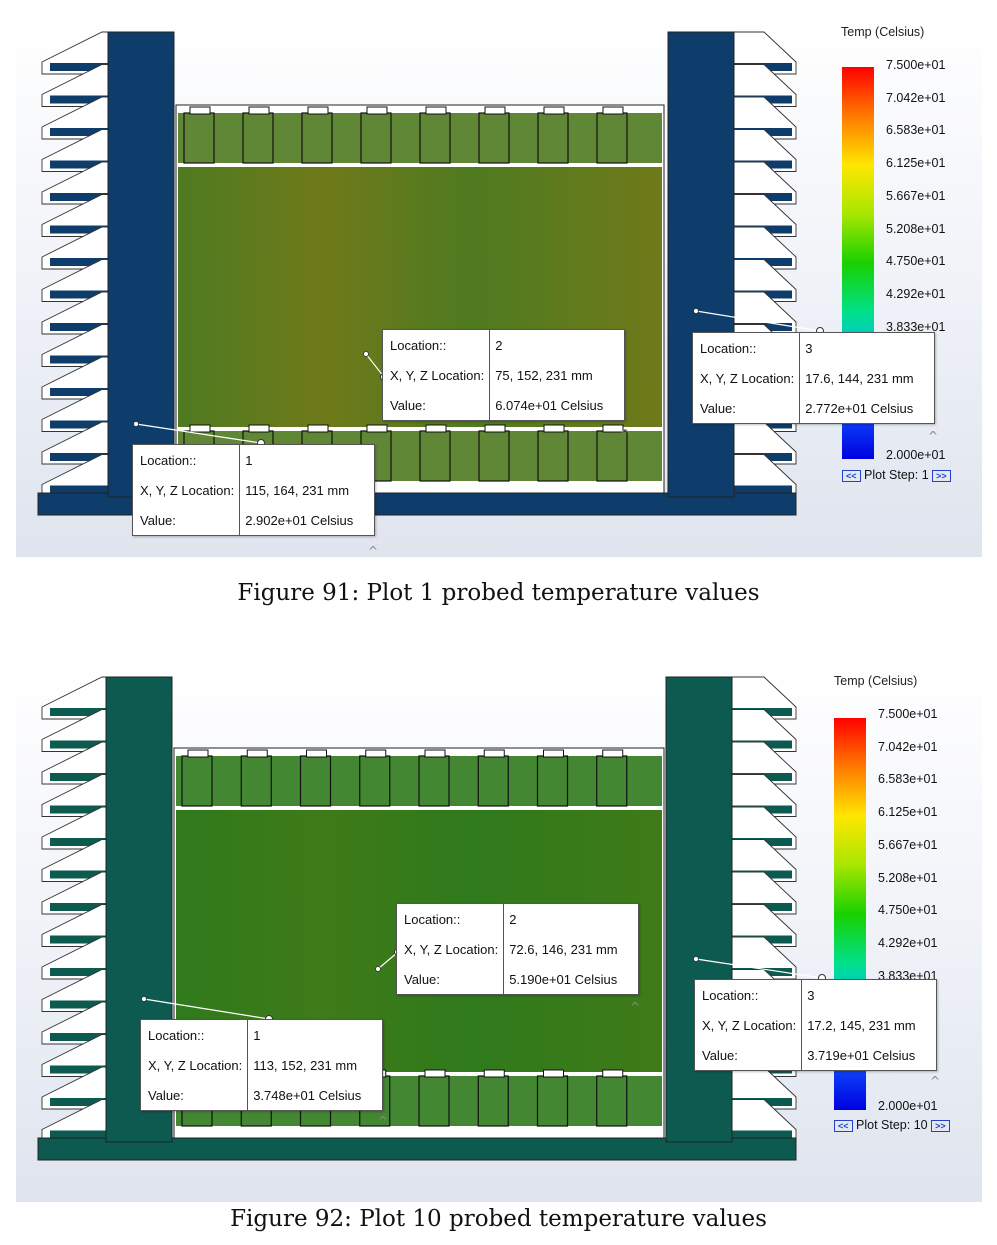 This screenshot has width=997, height=1245. What do you see at coordinates (916, 455) in the screenshot?
I see `colorbar-tick-min: 2.000e+01` at bounding box center [916, 455].